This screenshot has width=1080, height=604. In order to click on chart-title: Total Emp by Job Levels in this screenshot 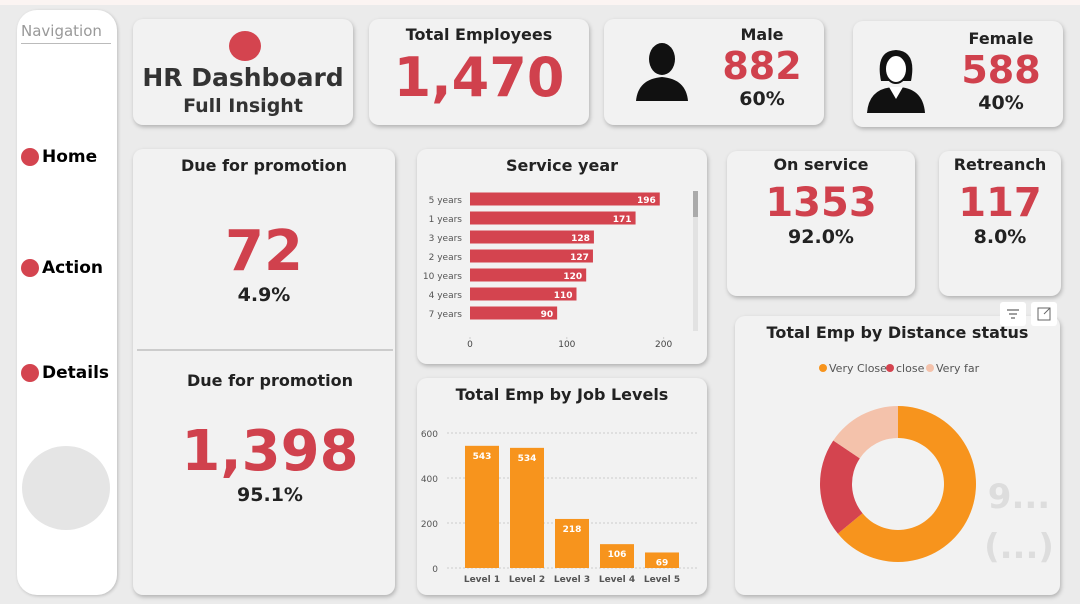, I will do `click(562, 394)`.